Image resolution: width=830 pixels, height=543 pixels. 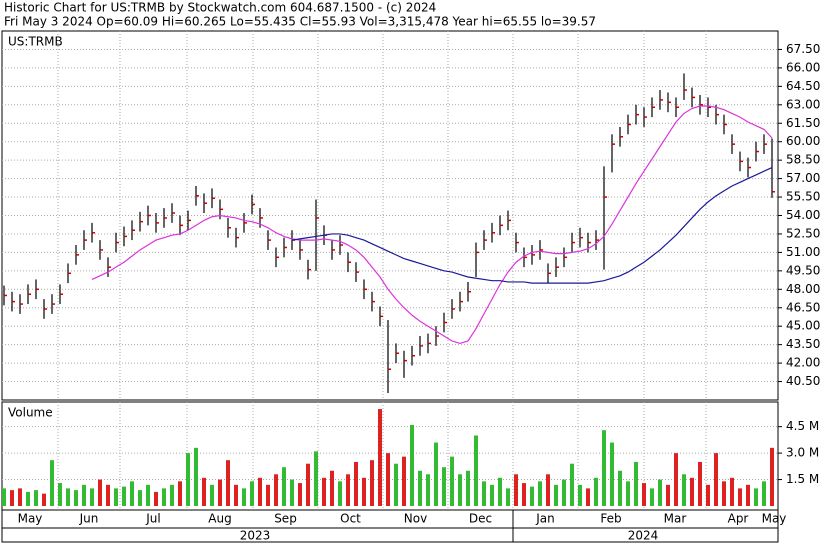 I want to click on month-label: Apr, so click(x=738, y=519).